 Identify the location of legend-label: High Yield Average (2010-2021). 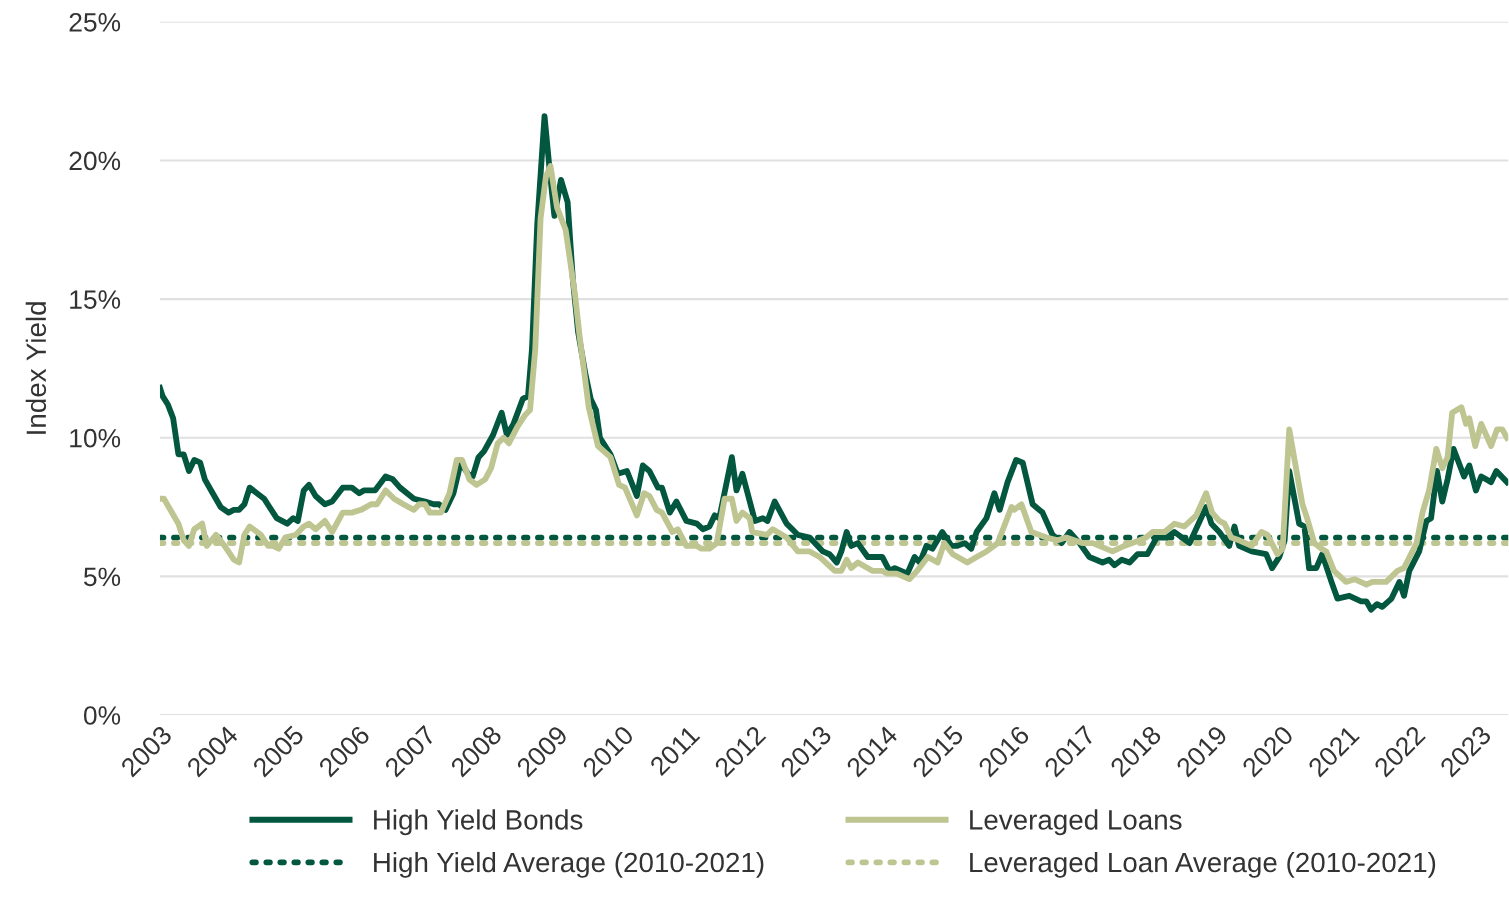
(569, 864).